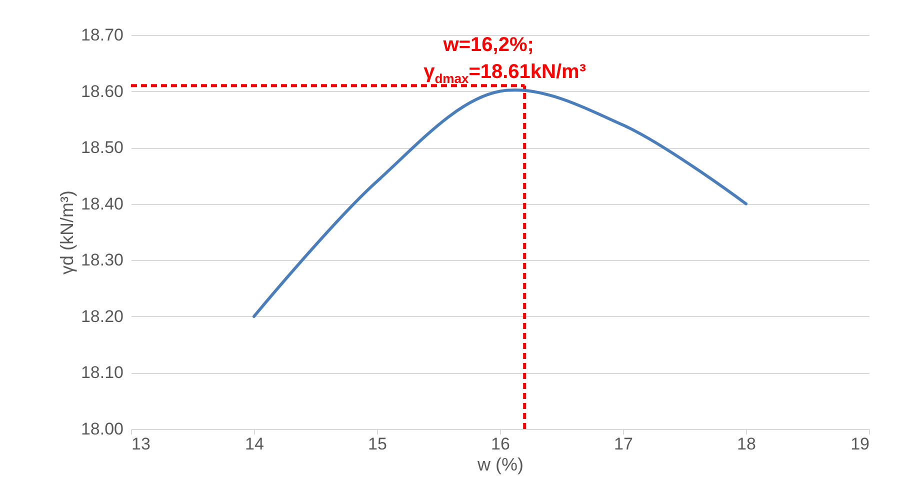 This screenshot has height=502, width=918. I want to click on x-tick-label: 15, so click(377, 444).